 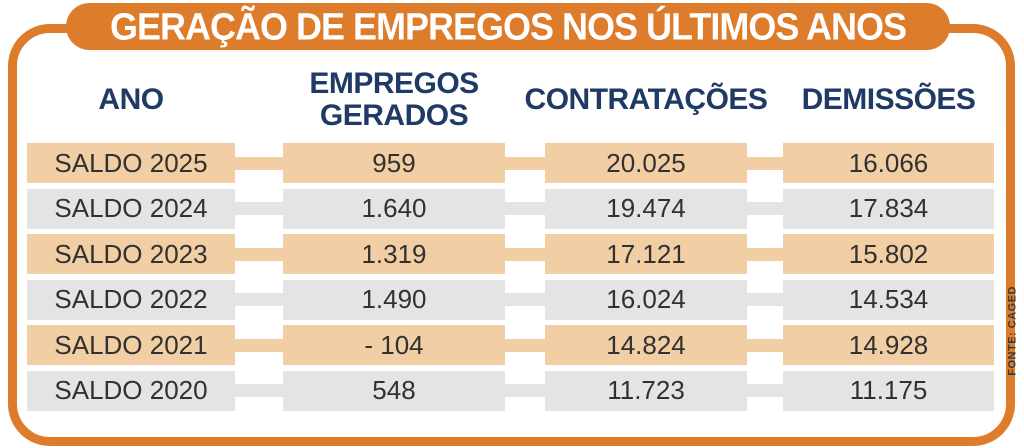 I want to click on table-row: SALDO 2022 1.490 16.024 14.534, so click(x=512, y=299).